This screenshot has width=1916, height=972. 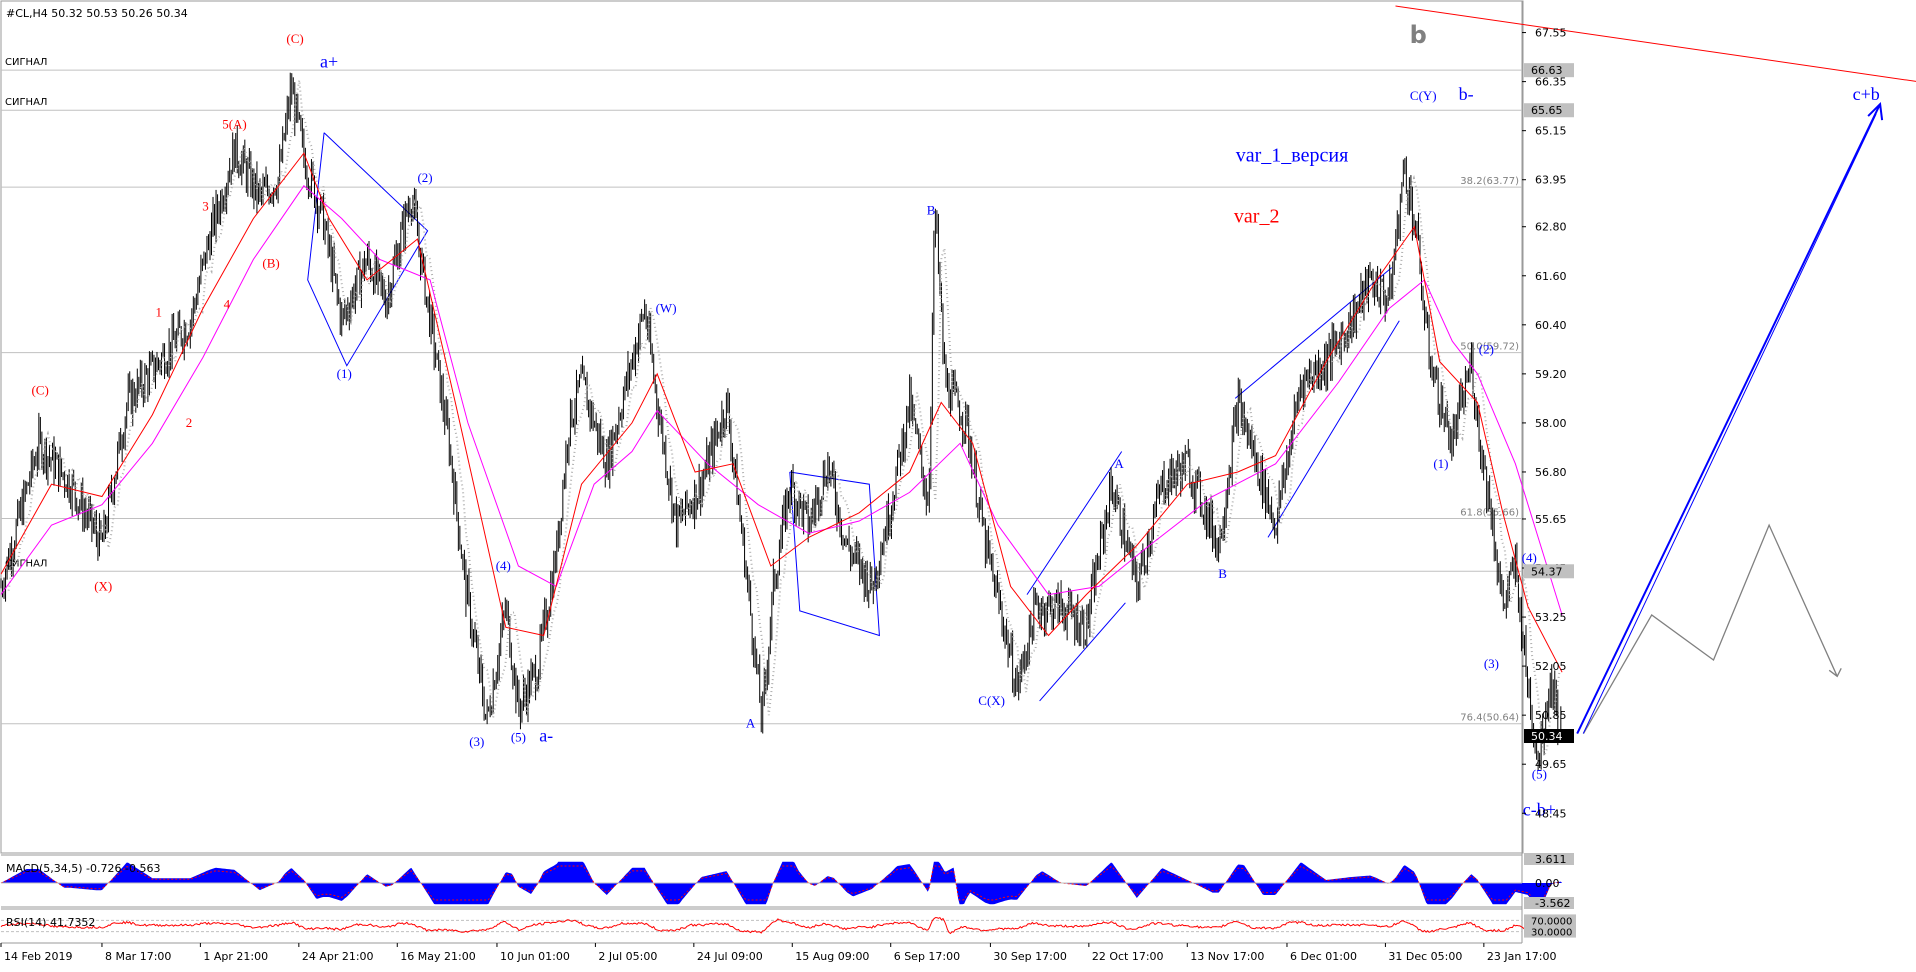 What do you see at coordinates (1551, 82) in the screenshot?
I see `y-tick-label-1: 66.35` at bounding box center [1551, 82].